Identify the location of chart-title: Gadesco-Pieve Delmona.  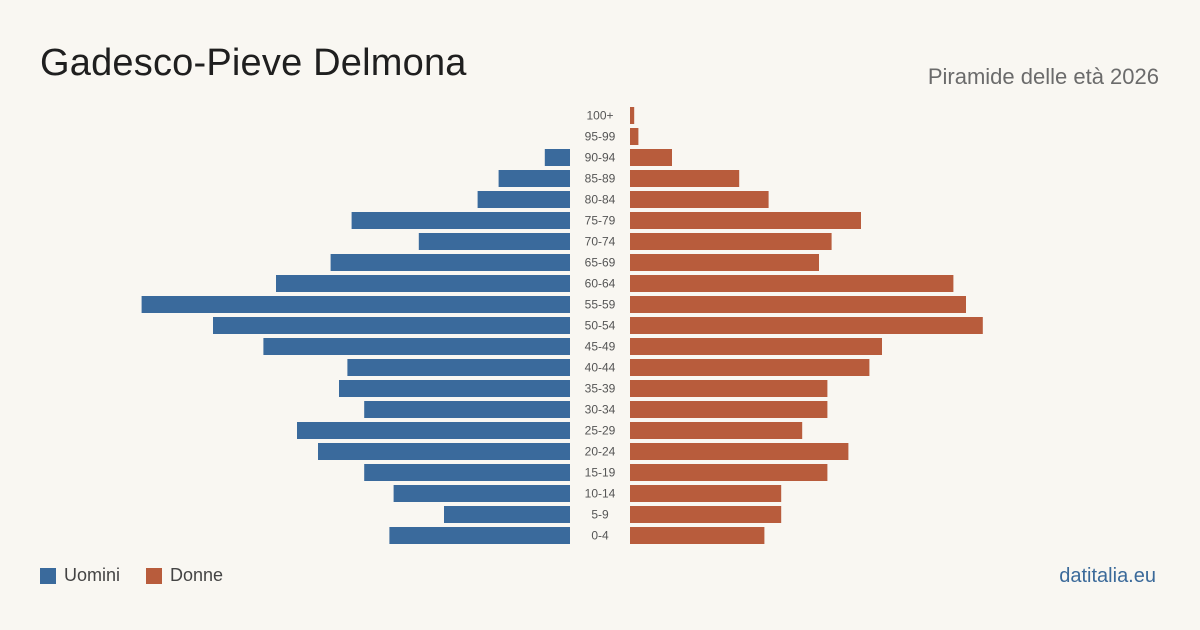
(253, 63).